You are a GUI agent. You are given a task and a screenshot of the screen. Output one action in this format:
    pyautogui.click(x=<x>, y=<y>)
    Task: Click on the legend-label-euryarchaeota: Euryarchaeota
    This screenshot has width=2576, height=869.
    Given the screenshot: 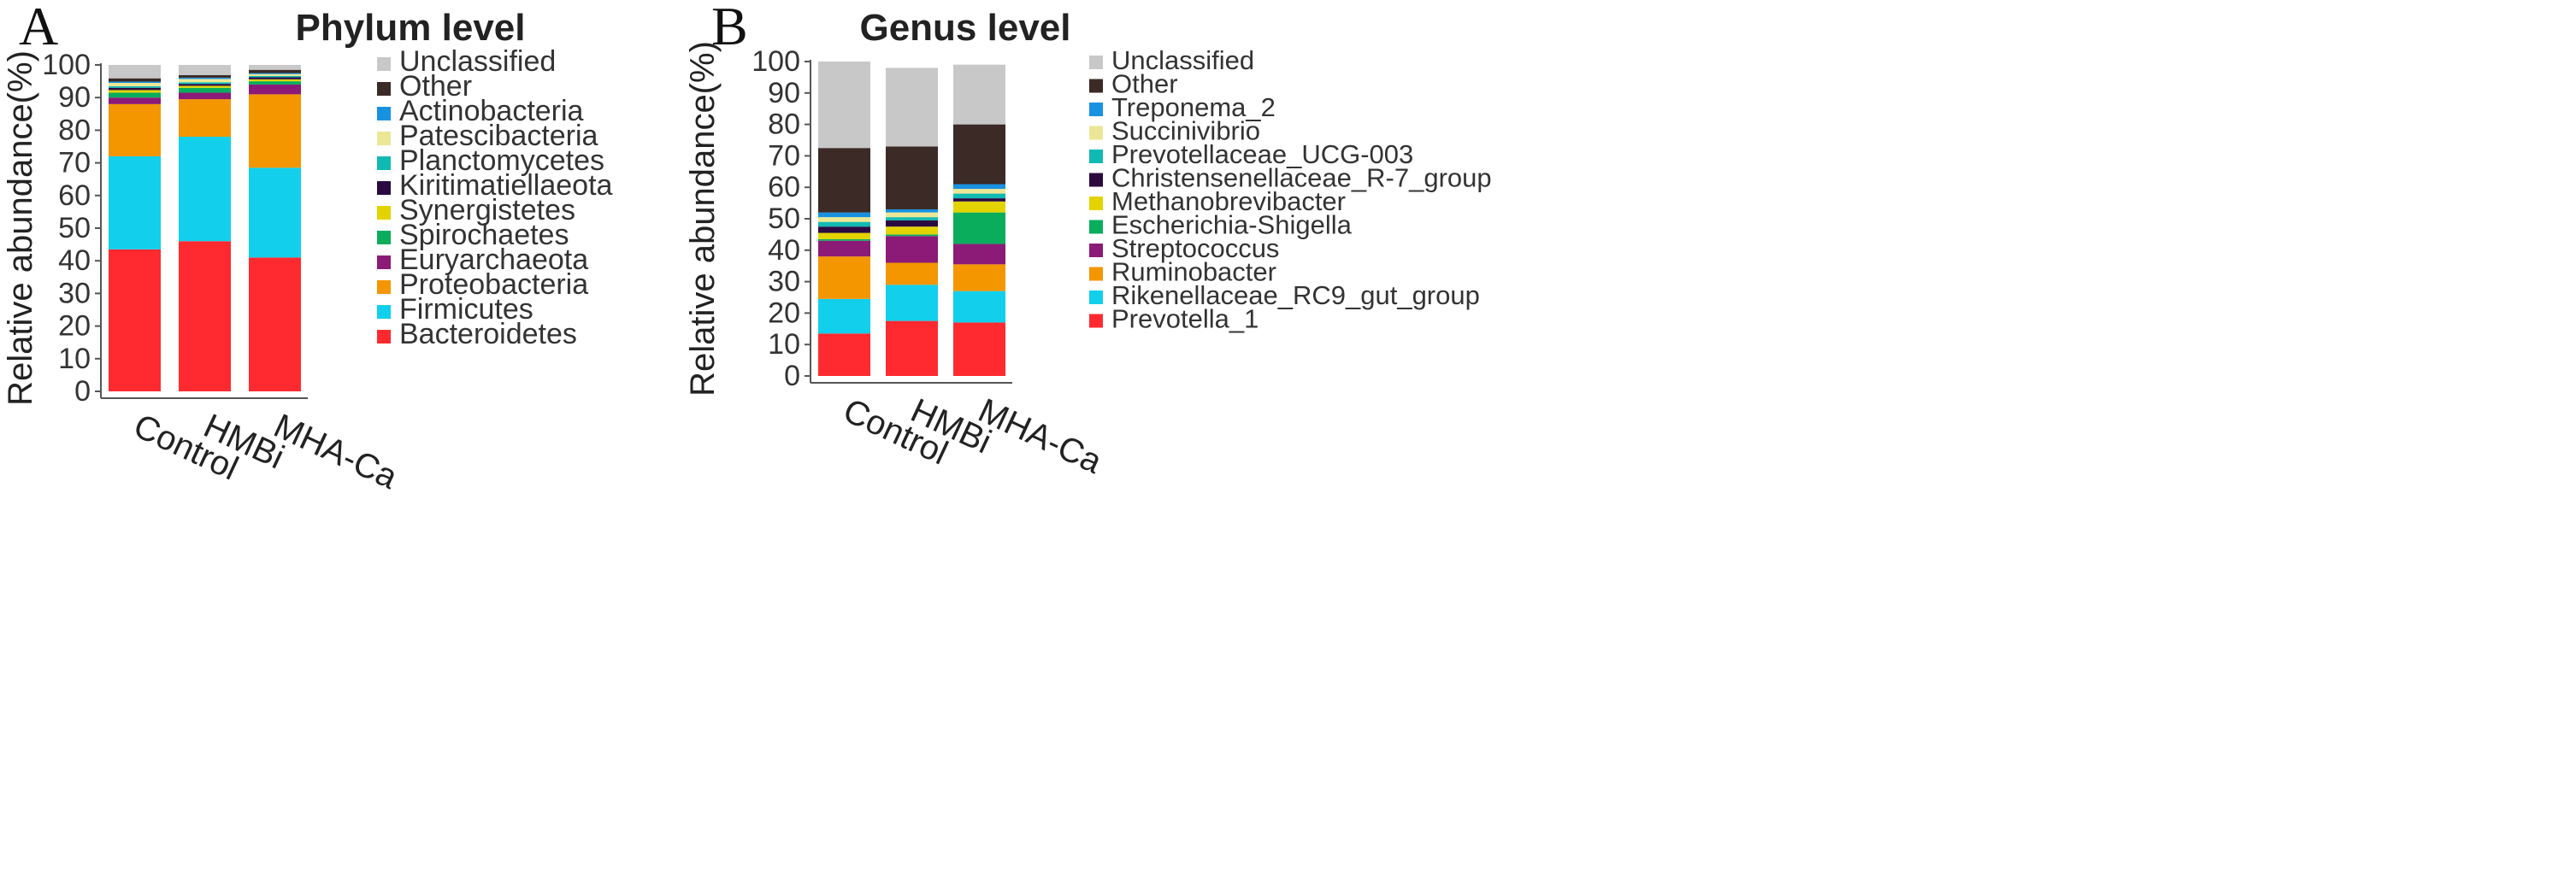 What is the action you would take?
    pyautogui.click(x=493, y=260)
    